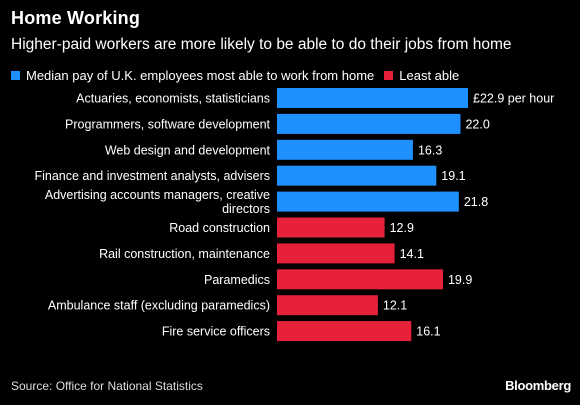 The height and width of the screenshot is (405, 580). What do you see at coordinates (216, 332) in the screenshot?
I see `category-label-10: Fire service officers` at bounding box center [216, 332].